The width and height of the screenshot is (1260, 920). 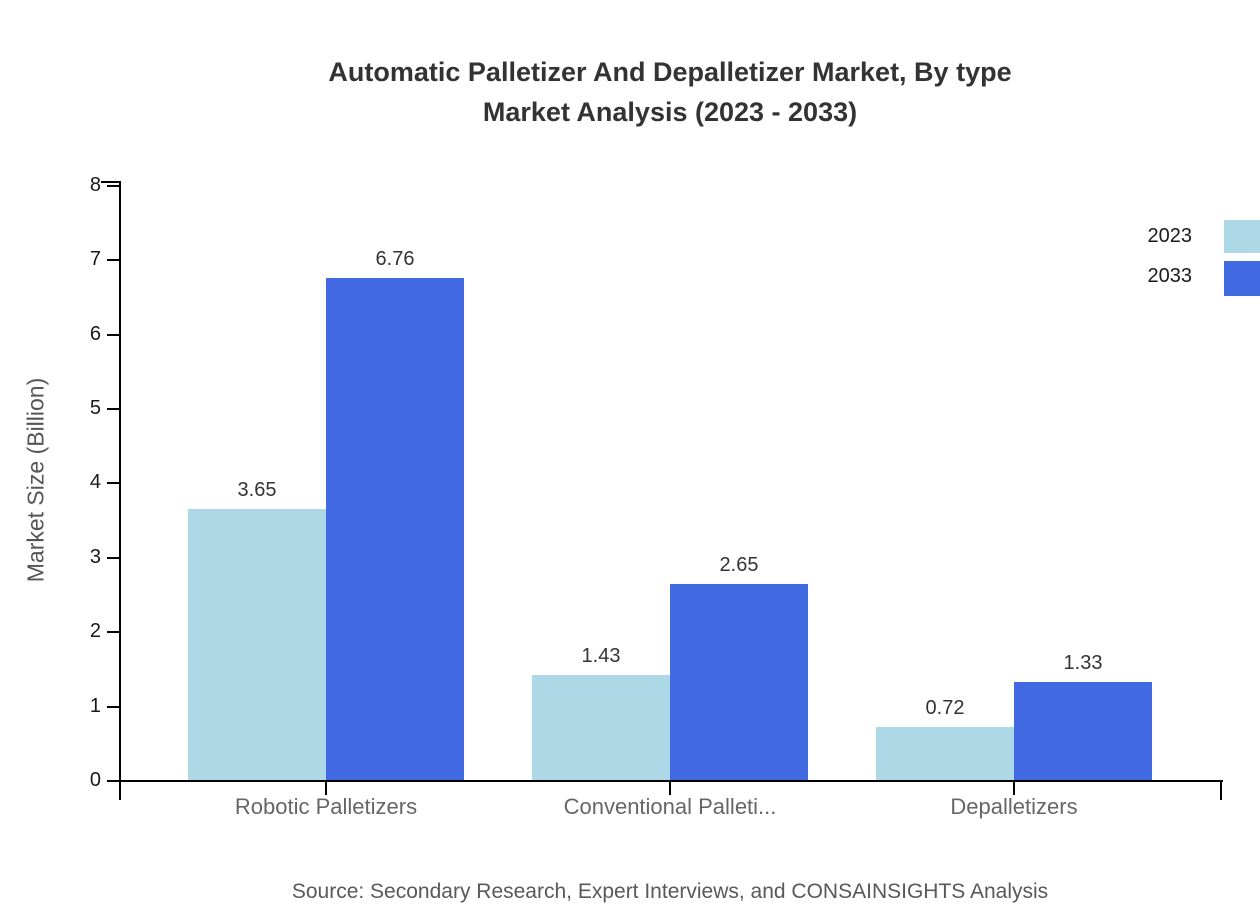 What do you see at coordinates (1242, 236) in the screenshot?
I see `legend-swatch-2023` at bounding box center [1242, 236].